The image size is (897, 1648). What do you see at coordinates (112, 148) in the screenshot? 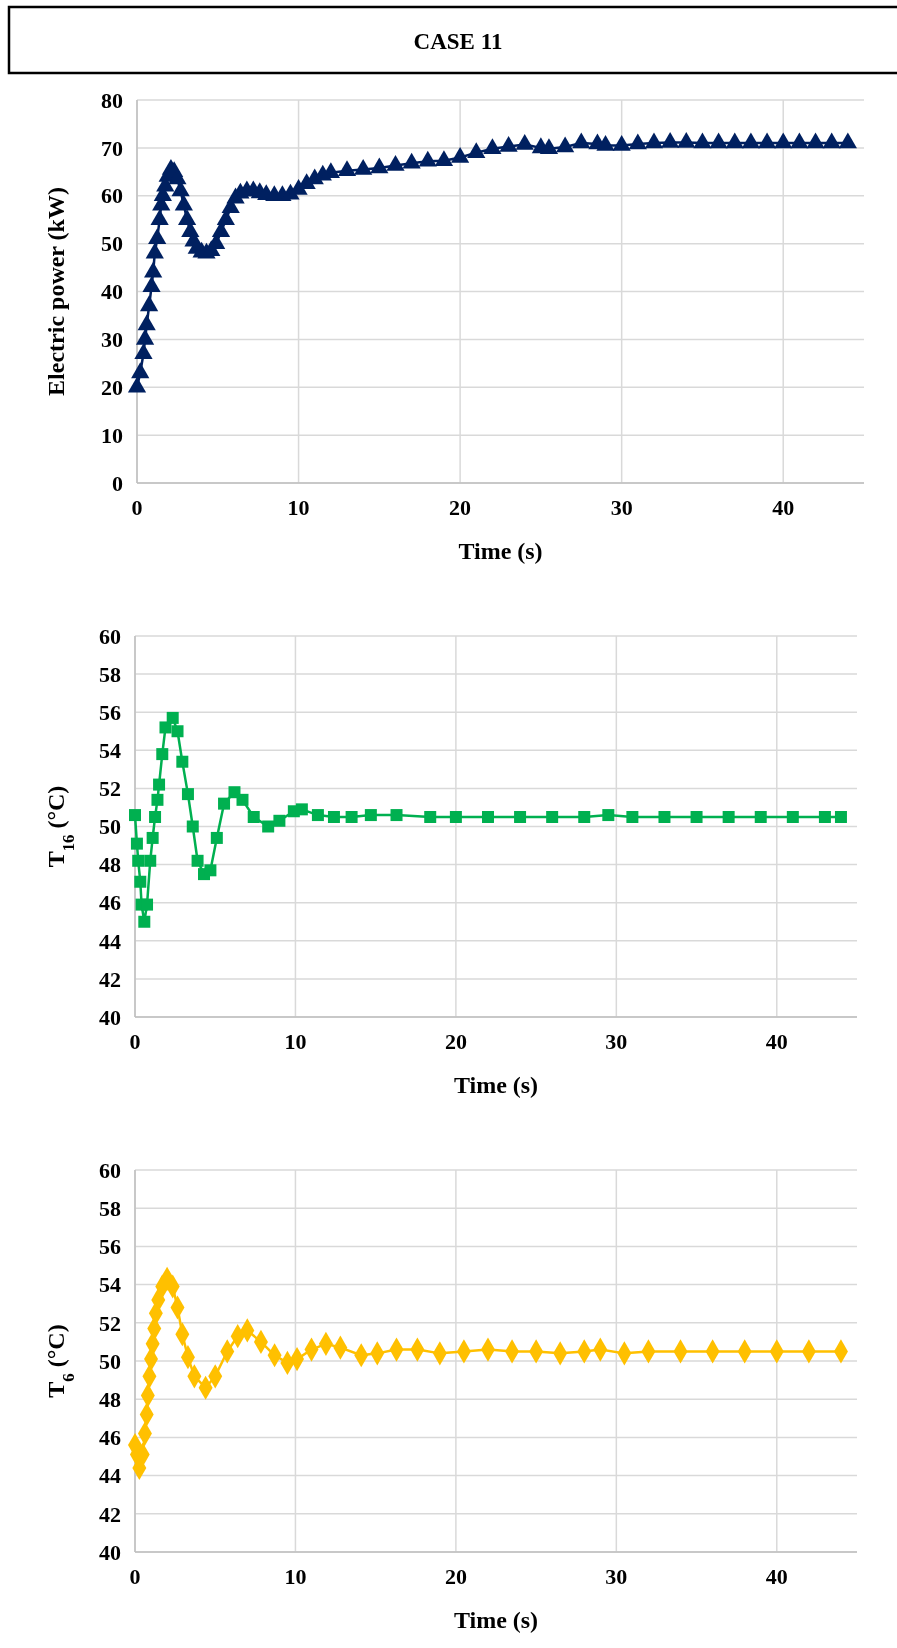
I see `y-tick-label: 70` at bounding box center [112, 148].